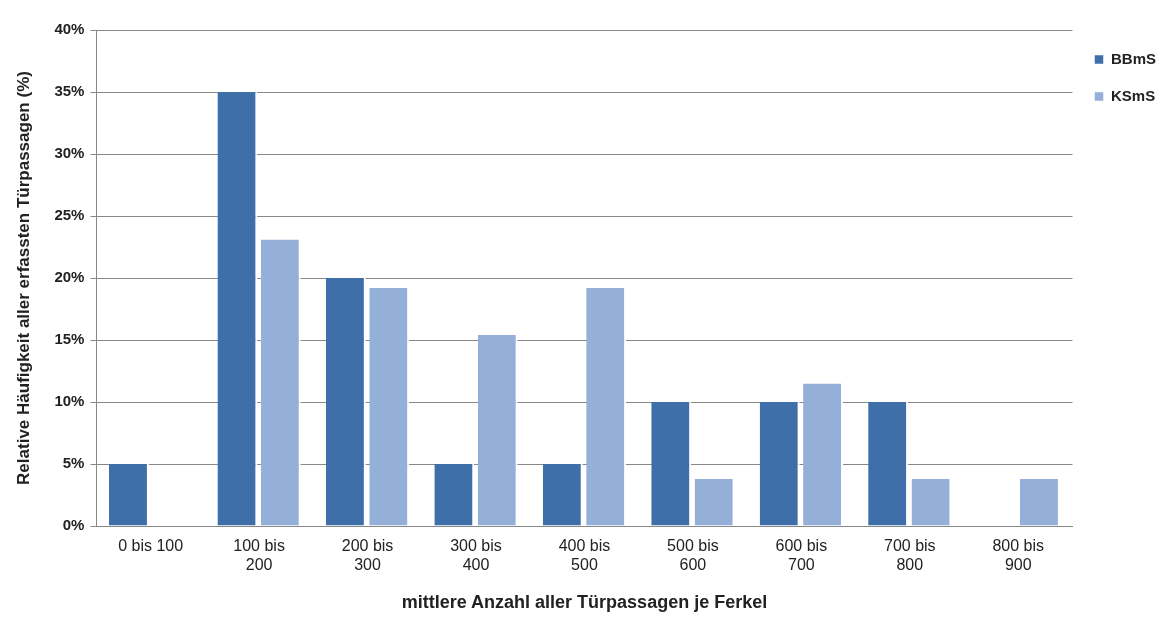  Describe the element at coordinates (693, 555) in the screenshot. I see `x-tick-label: 500 bis 600` at that location.